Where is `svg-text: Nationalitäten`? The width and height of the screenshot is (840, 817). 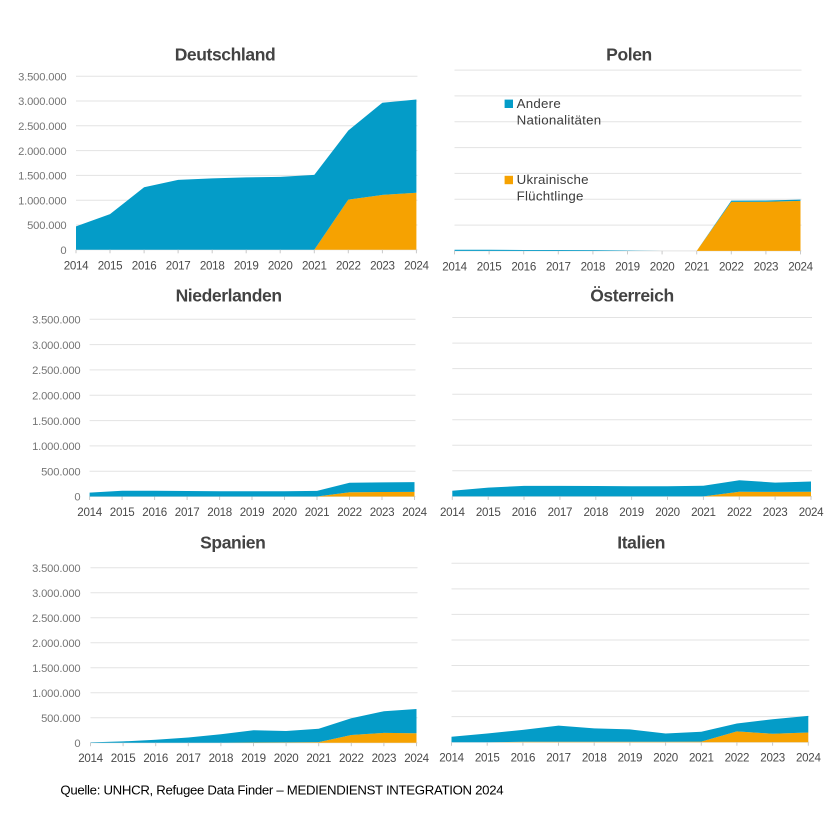
svg-text: Nationalitäten is located at coordinates (559, 120).